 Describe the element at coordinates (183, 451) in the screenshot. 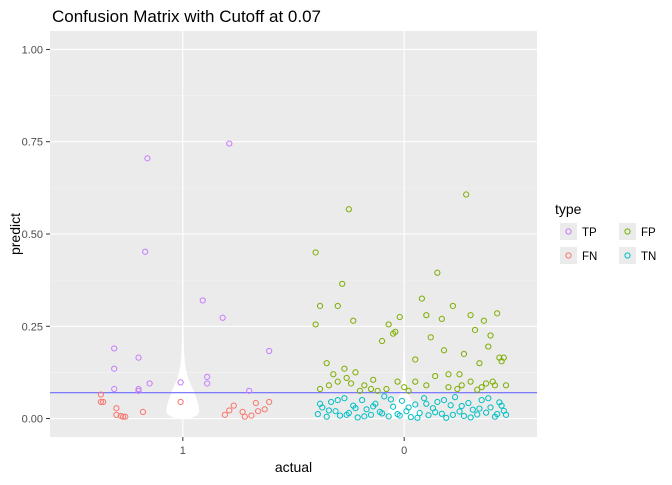

I see `x-tick-label: 1` at that location.